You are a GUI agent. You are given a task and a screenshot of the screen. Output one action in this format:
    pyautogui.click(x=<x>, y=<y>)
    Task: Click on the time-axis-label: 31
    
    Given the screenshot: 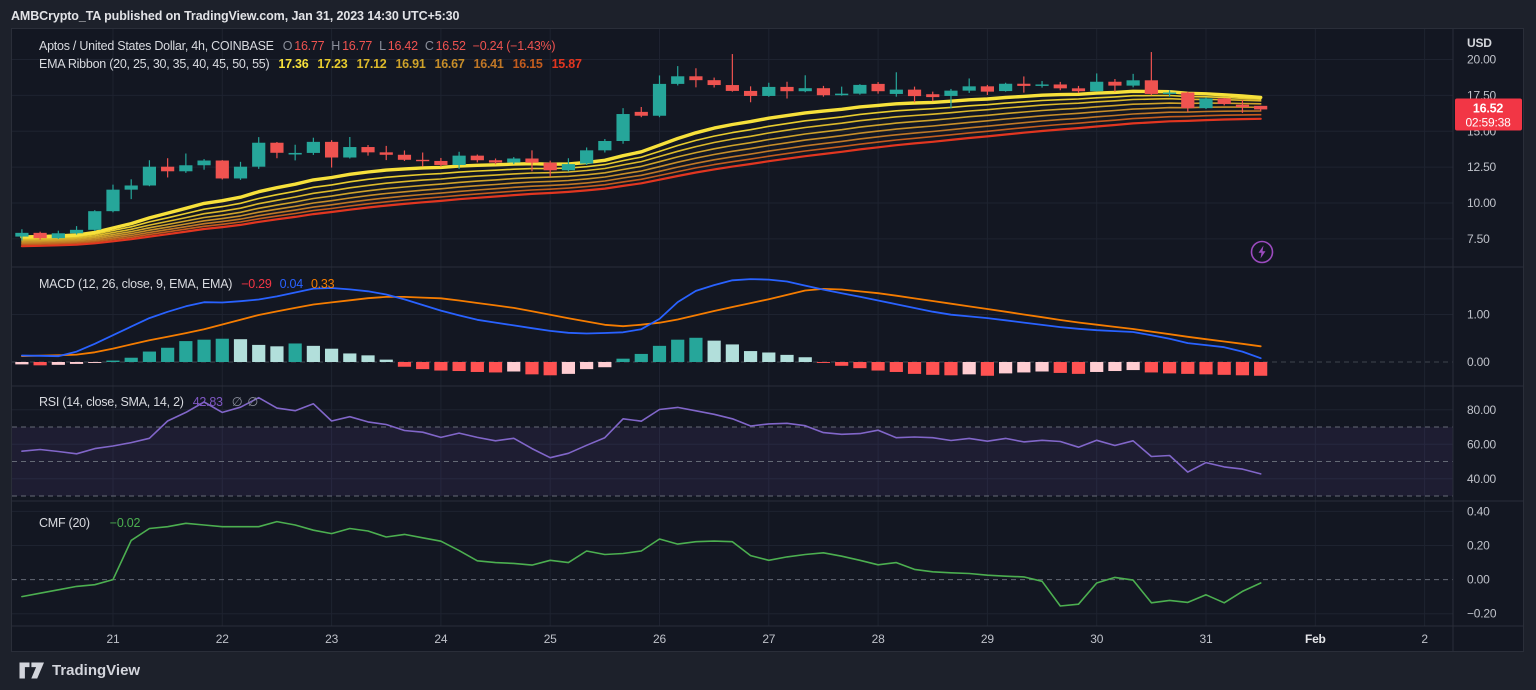 What is the action you would take?
    pyautogui.click(x=1206, y=639)
    